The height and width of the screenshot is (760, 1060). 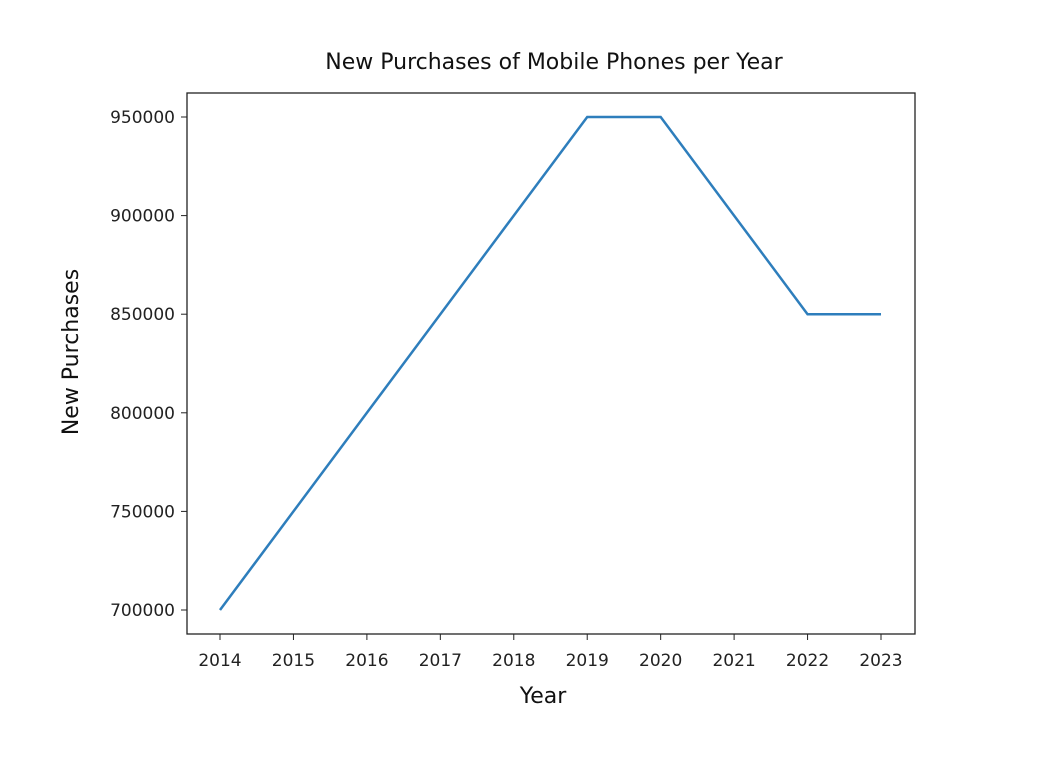 What do you see at coordinates (142, 611) in the screenshot?
I see `y-tick-label: 700000` at bounding box center [142, 611].